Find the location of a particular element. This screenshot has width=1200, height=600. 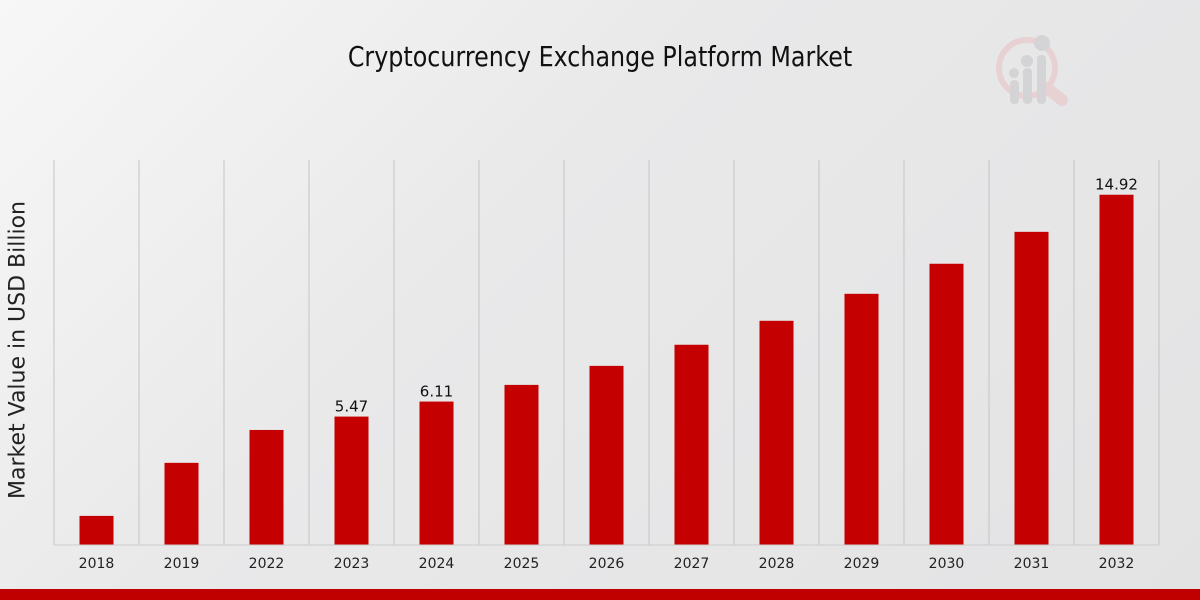

x-tick-label: 2023 is located at coordinates (352, 564).